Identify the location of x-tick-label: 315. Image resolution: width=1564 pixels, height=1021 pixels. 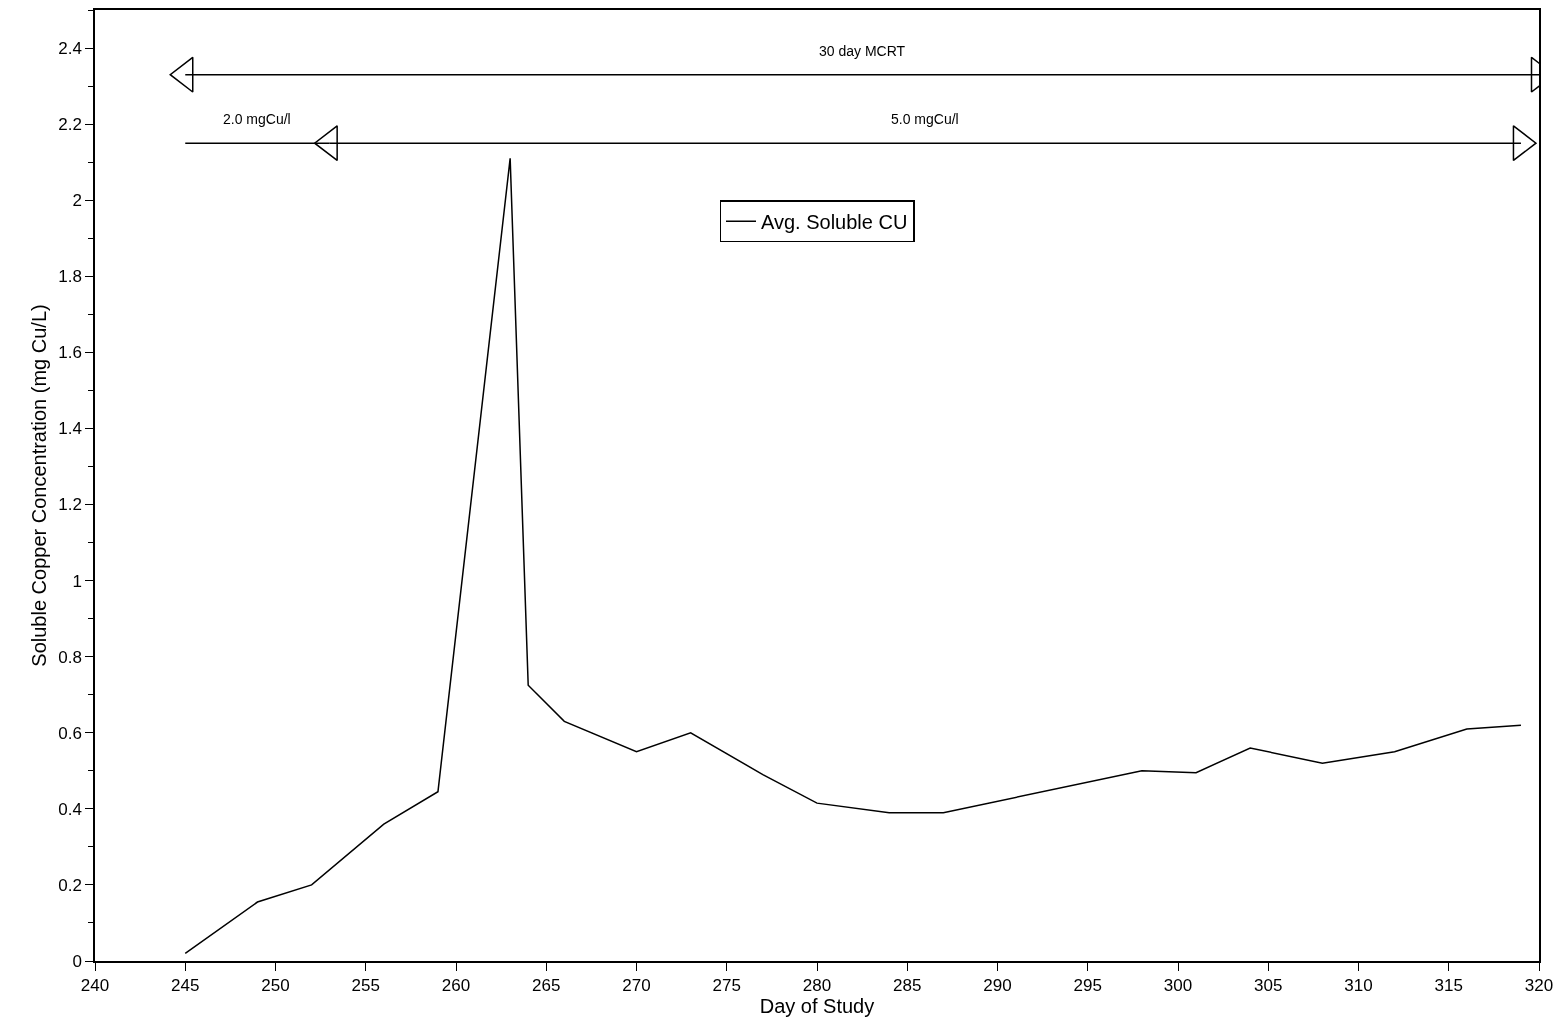
(1448, 986).